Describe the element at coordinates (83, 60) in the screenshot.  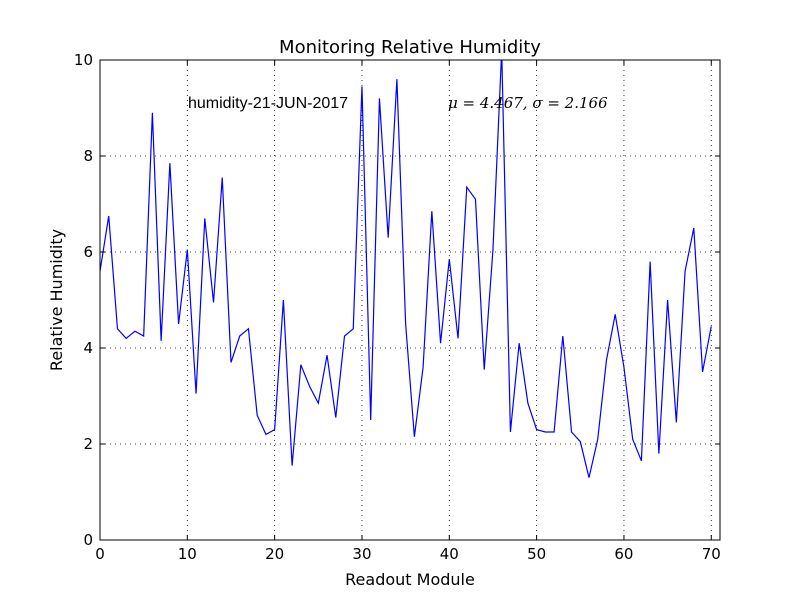
I see `y-tick-label: 10` at that location.